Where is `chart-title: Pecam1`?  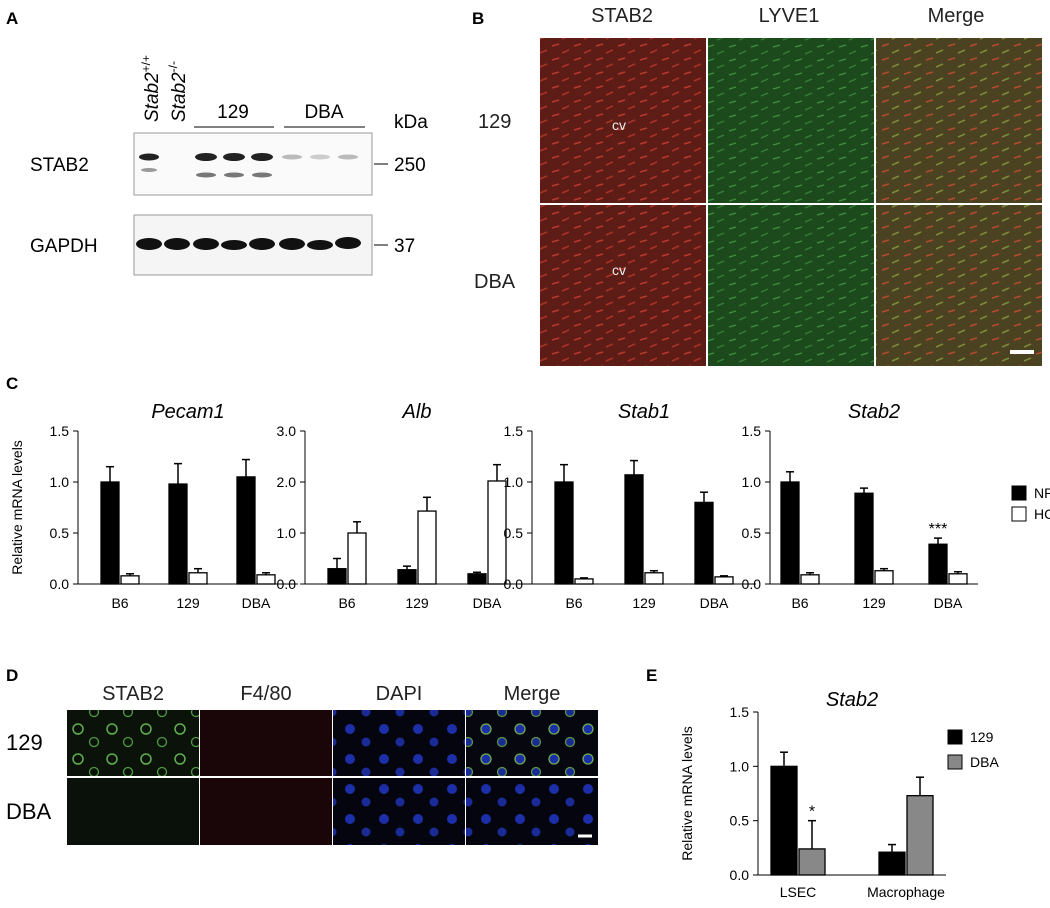 chart-title: Pecam1 is located at coordinates (187, 412).